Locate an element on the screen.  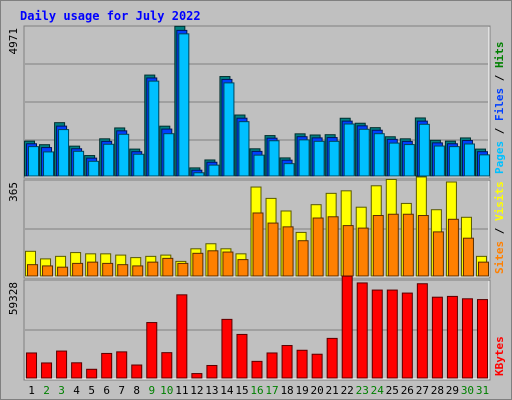
day-label-27: 27 is located at coordinates (422, 390).